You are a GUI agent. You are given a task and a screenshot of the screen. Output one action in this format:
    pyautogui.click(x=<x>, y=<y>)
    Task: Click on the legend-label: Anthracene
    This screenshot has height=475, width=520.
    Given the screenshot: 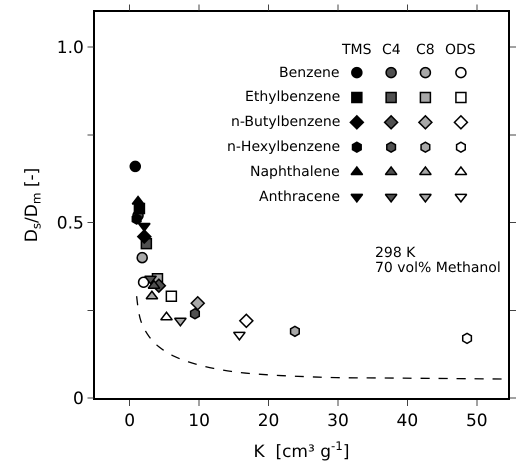 What is the action you would take?
    pyautogui.click(x=299, y=197)
    